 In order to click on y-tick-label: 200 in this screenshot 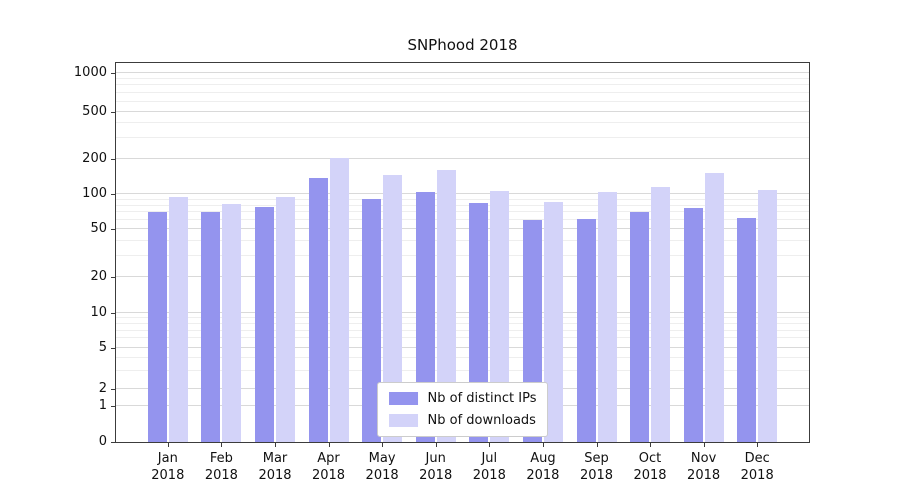, I will do `click(94, 158)`.